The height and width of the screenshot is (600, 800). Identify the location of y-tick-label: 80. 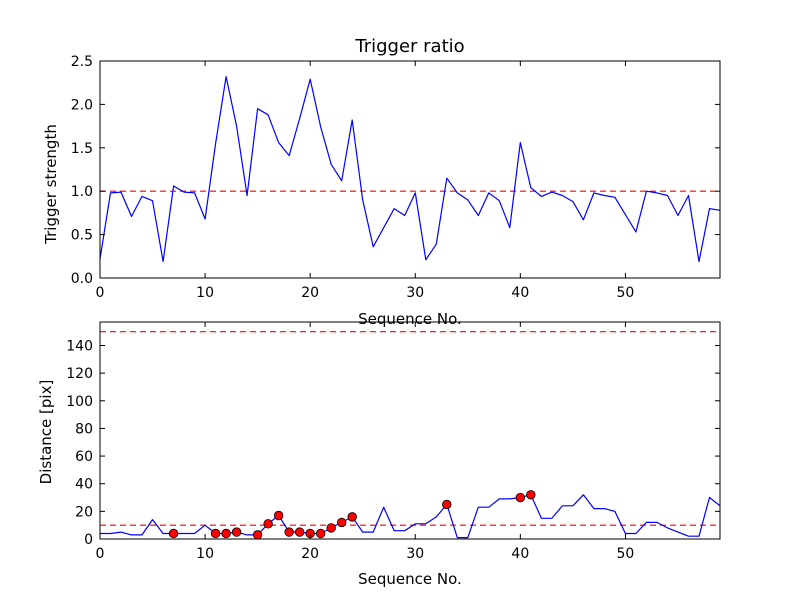
(84, 429).